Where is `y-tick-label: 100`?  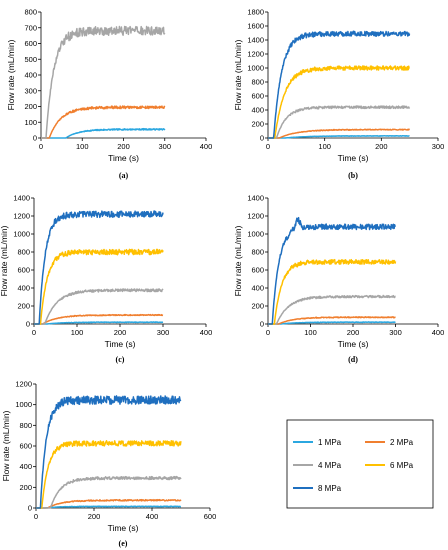 y-tick-label: 100 is located at coordinates (30, 122).